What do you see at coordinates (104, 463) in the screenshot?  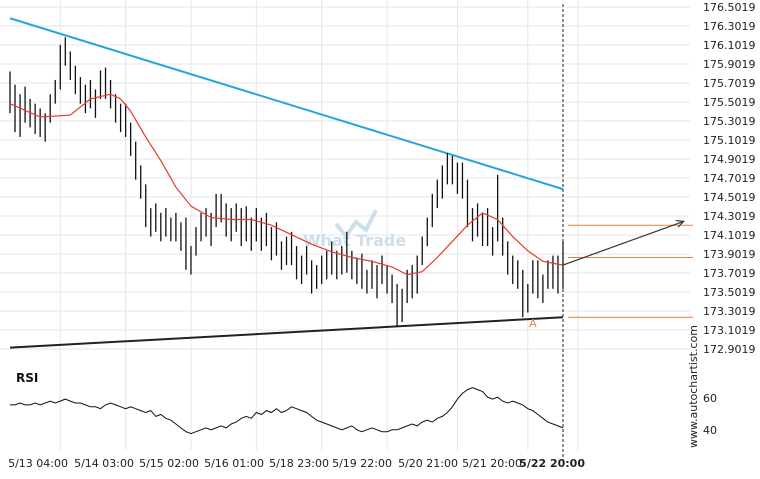 I see `x-tick-label: 5/14 03:00` at bounding box center [104, 463].